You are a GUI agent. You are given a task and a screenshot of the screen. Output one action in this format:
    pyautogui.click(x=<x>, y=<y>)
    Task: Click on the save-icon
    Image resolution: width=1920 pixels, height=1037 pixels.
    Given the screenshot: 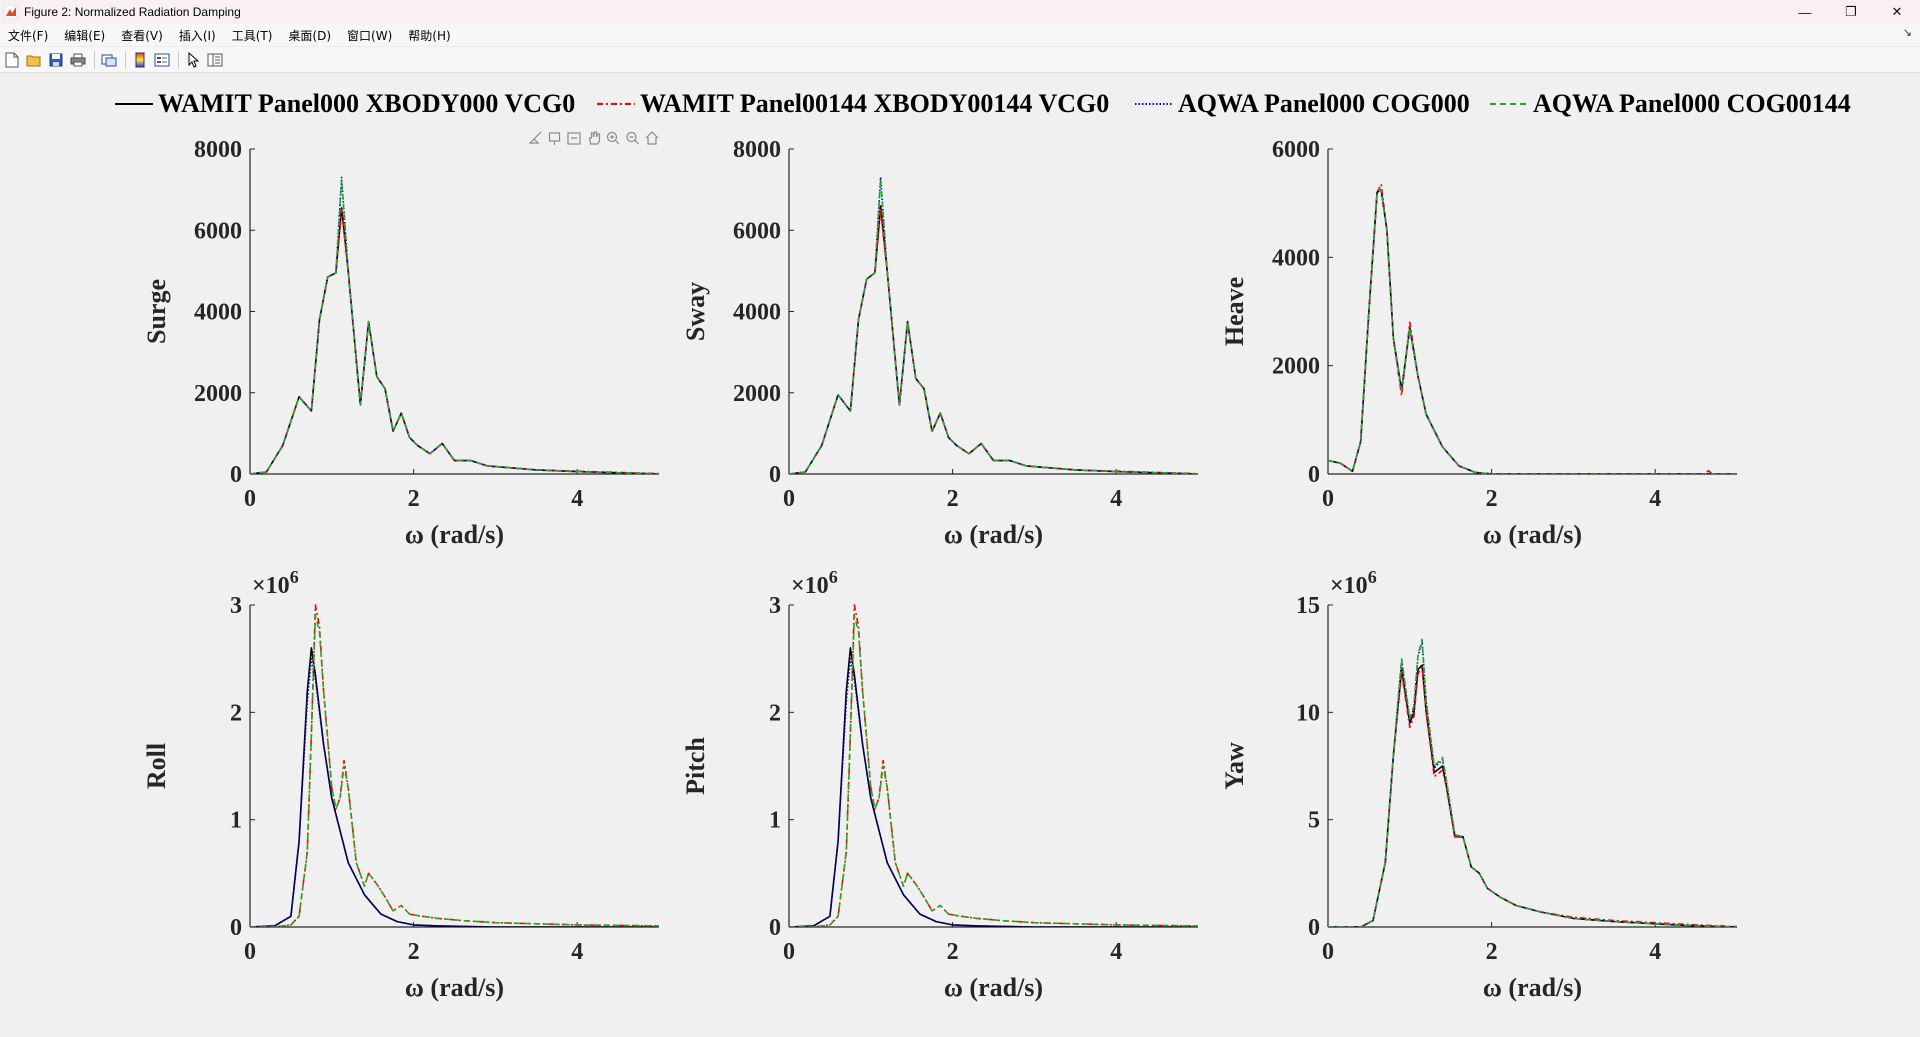 What is the action you would take?
    pyautogui.click(x=56, y=60)
    